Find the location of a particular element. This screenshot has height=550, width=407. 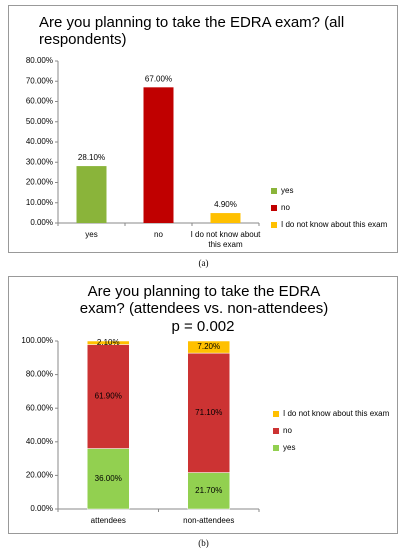

value-label: 71.10% is located at coordinates (208, 412).